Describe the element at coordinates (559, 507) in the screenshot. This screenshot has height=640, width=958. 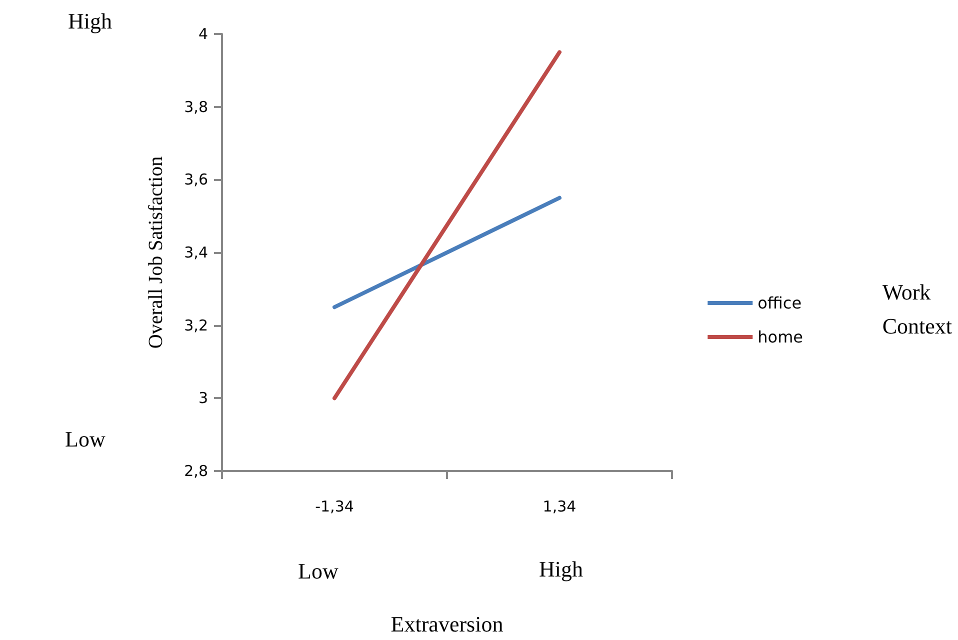
I see `x-tick-label: 1,34` at that location.